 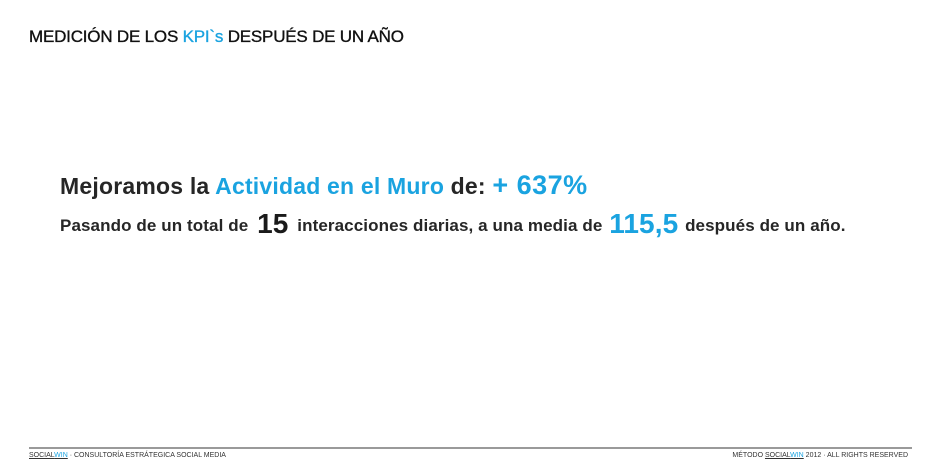 I want to click on footer-divider, so click(x=470, y=448).